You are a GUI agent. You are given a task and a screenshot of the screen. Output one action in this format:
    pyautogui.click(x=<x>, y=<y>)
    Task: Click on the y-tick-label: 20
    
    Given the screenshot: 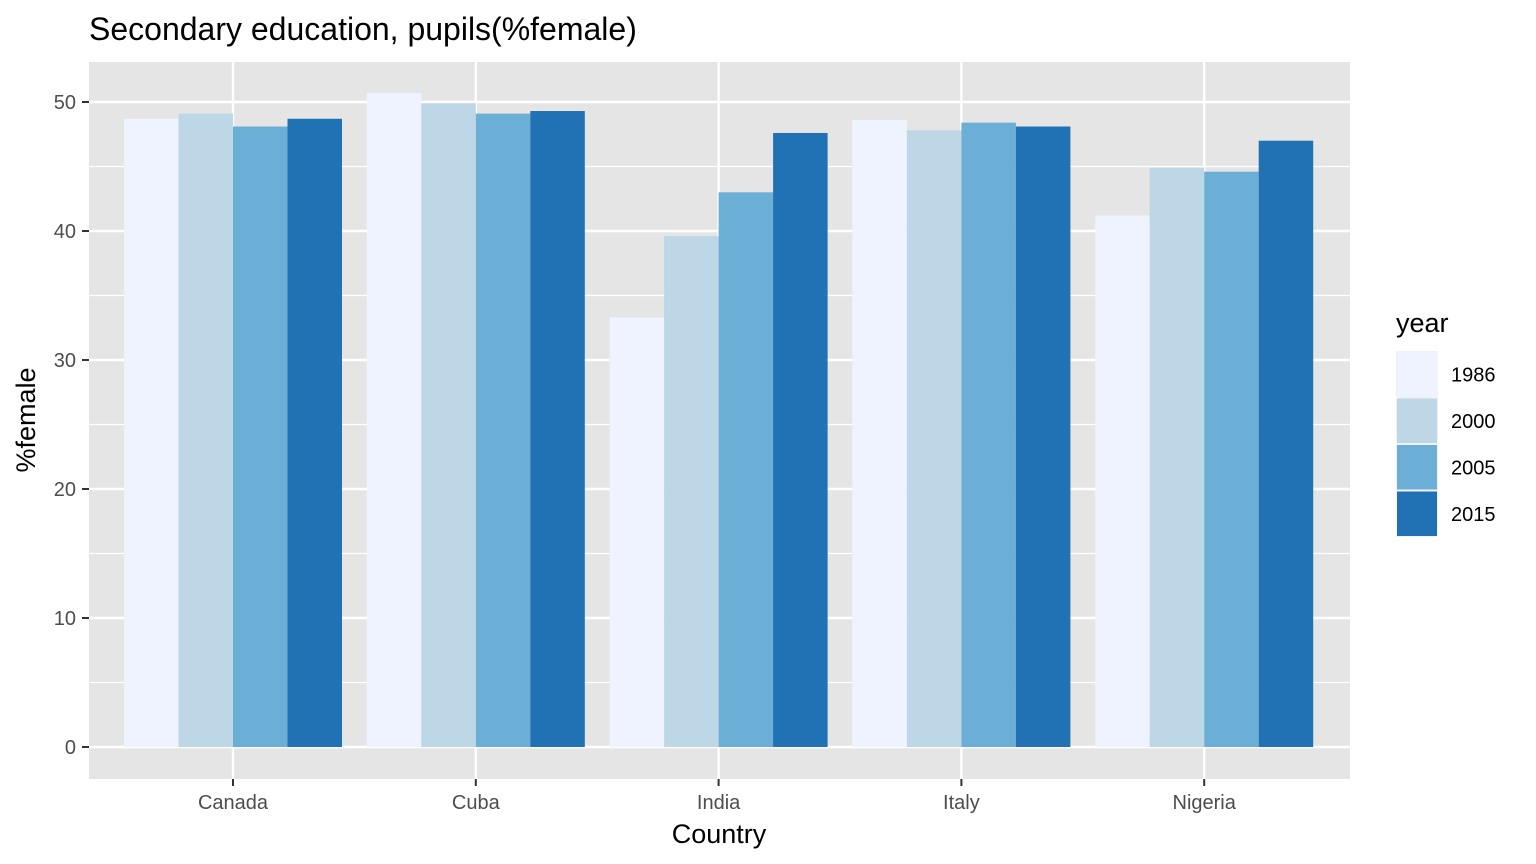 What is the action you would take?
    pyautogui.click(x=65, y=490)
    